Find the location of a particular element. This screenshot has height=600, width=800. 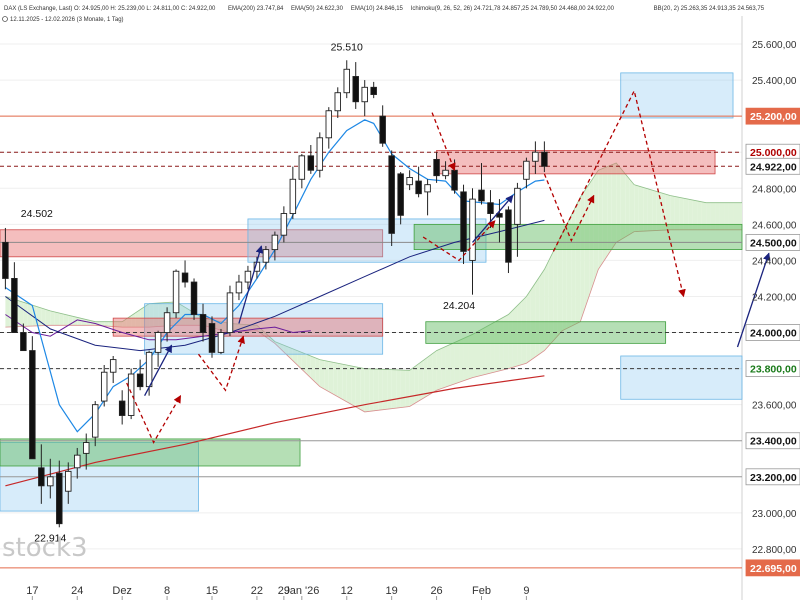

price-tag-label: 23.400,00 is located at coordinates (773, 442).